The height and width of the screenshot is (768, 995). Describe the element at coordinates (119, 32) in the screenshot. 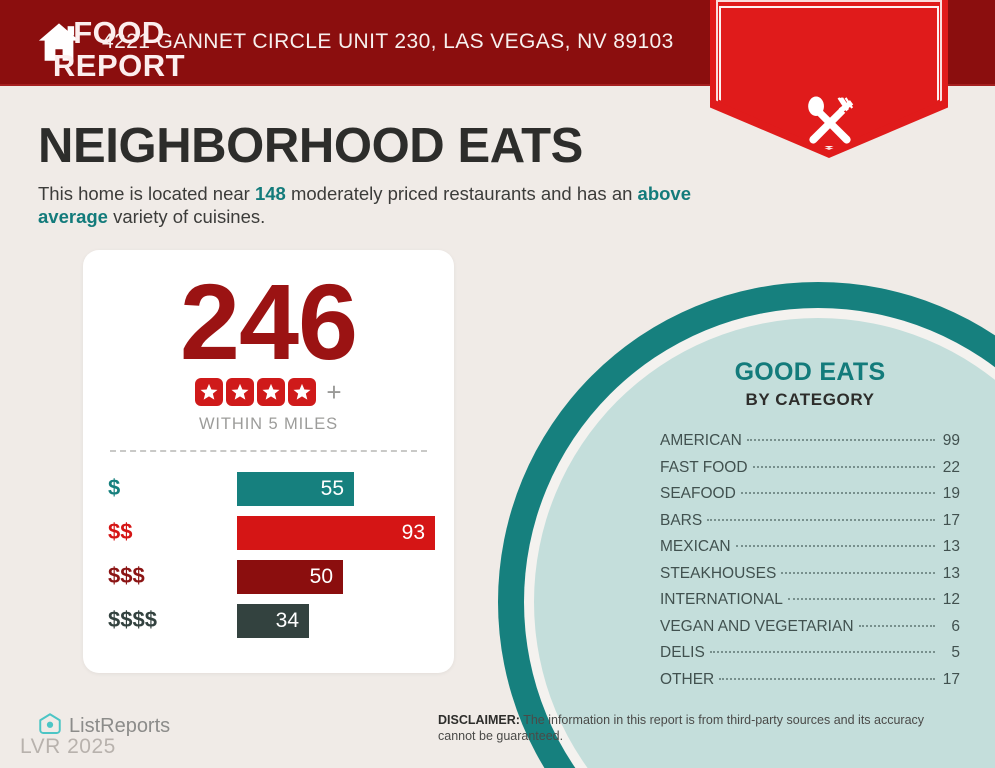

I see `badge-title-line1: FOOD` at that location.